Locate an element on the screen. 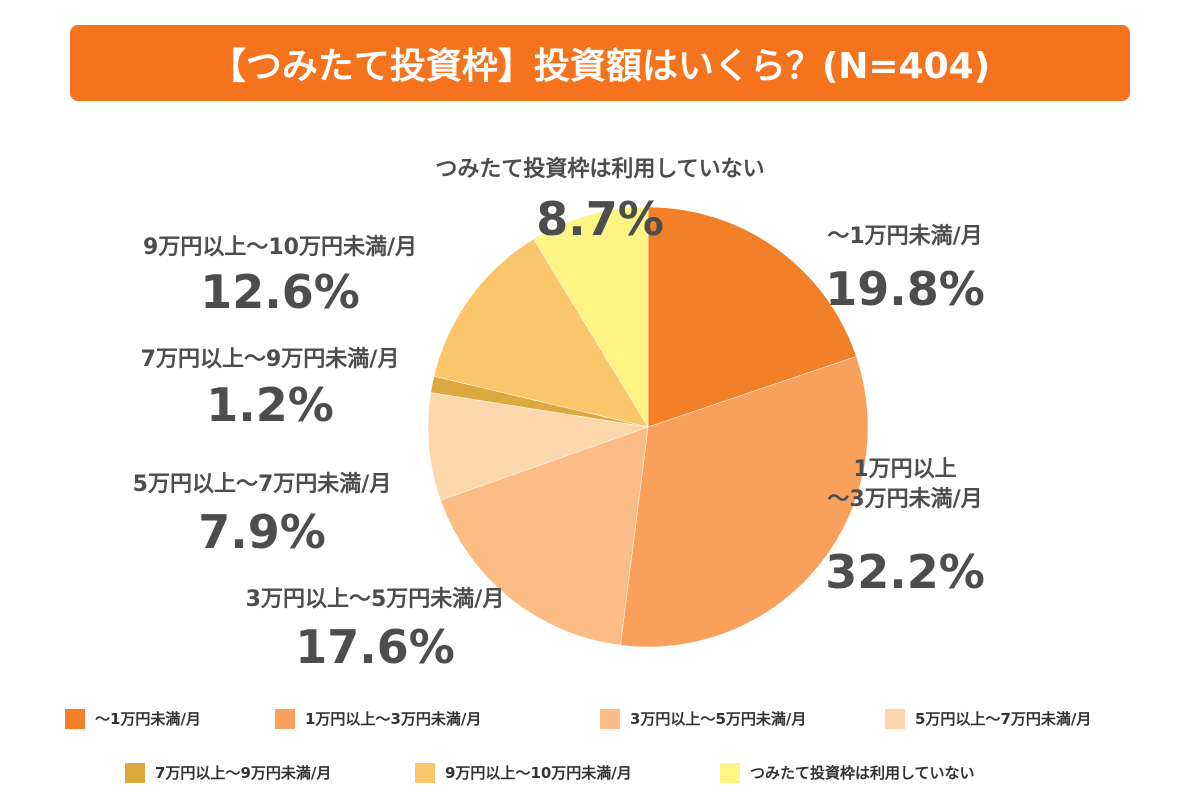 This screenshot has height=800, width=1200. slice-value: 19.8% is located at coordinates (905, 289).